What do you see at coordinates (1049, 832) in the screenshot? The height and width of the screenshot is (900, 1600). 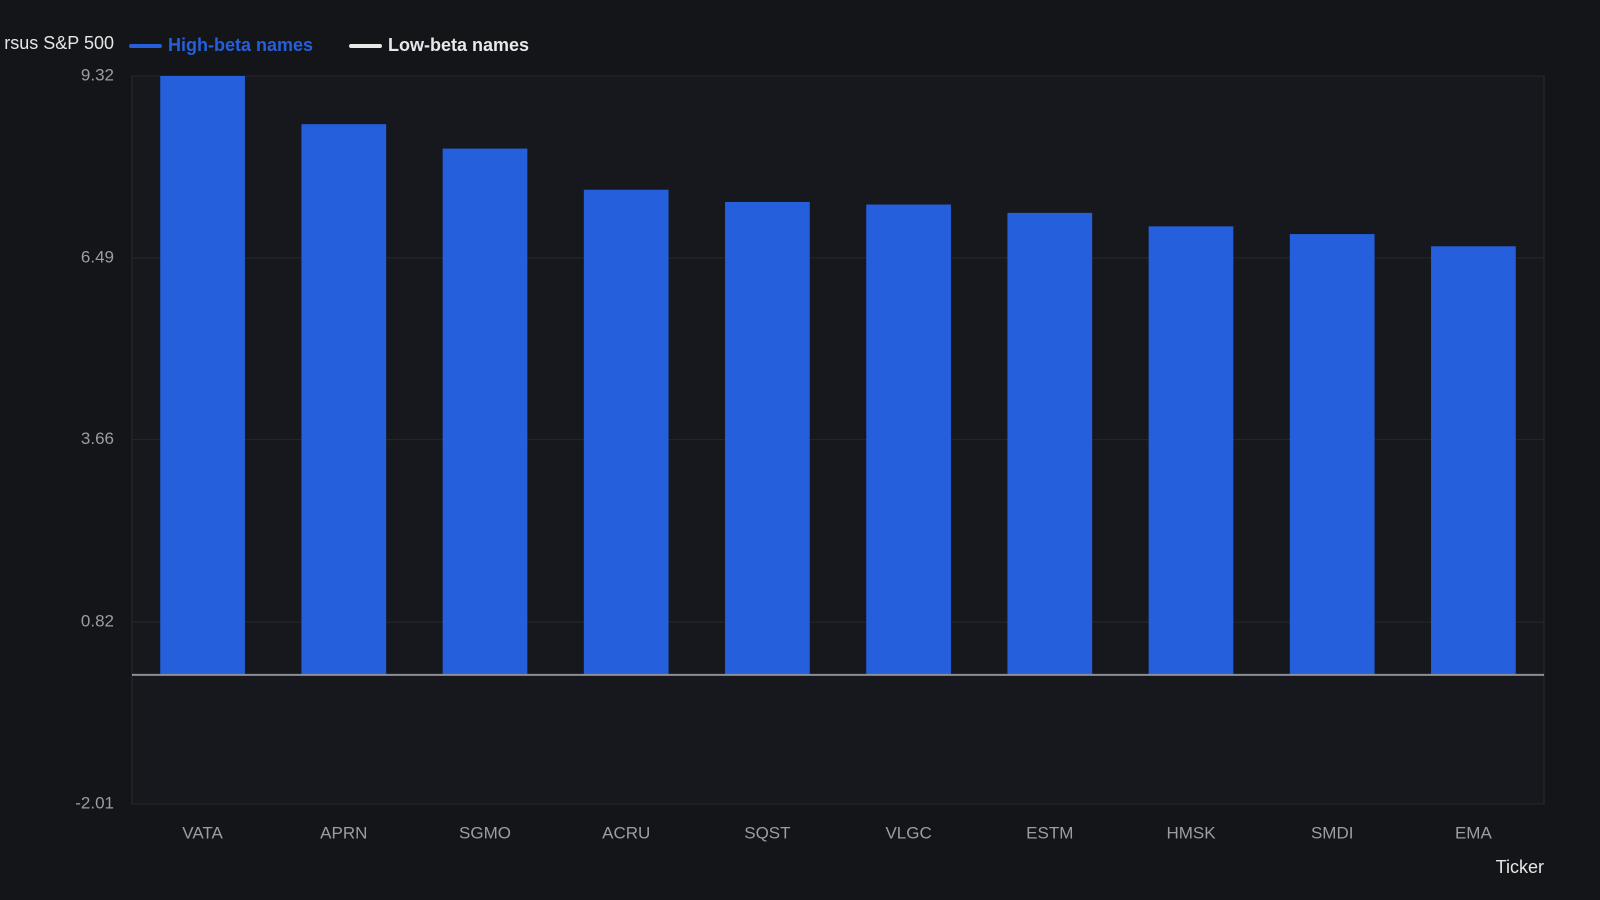 I see `x-tick-label: ESTM` at bounding box center [1049, 832].